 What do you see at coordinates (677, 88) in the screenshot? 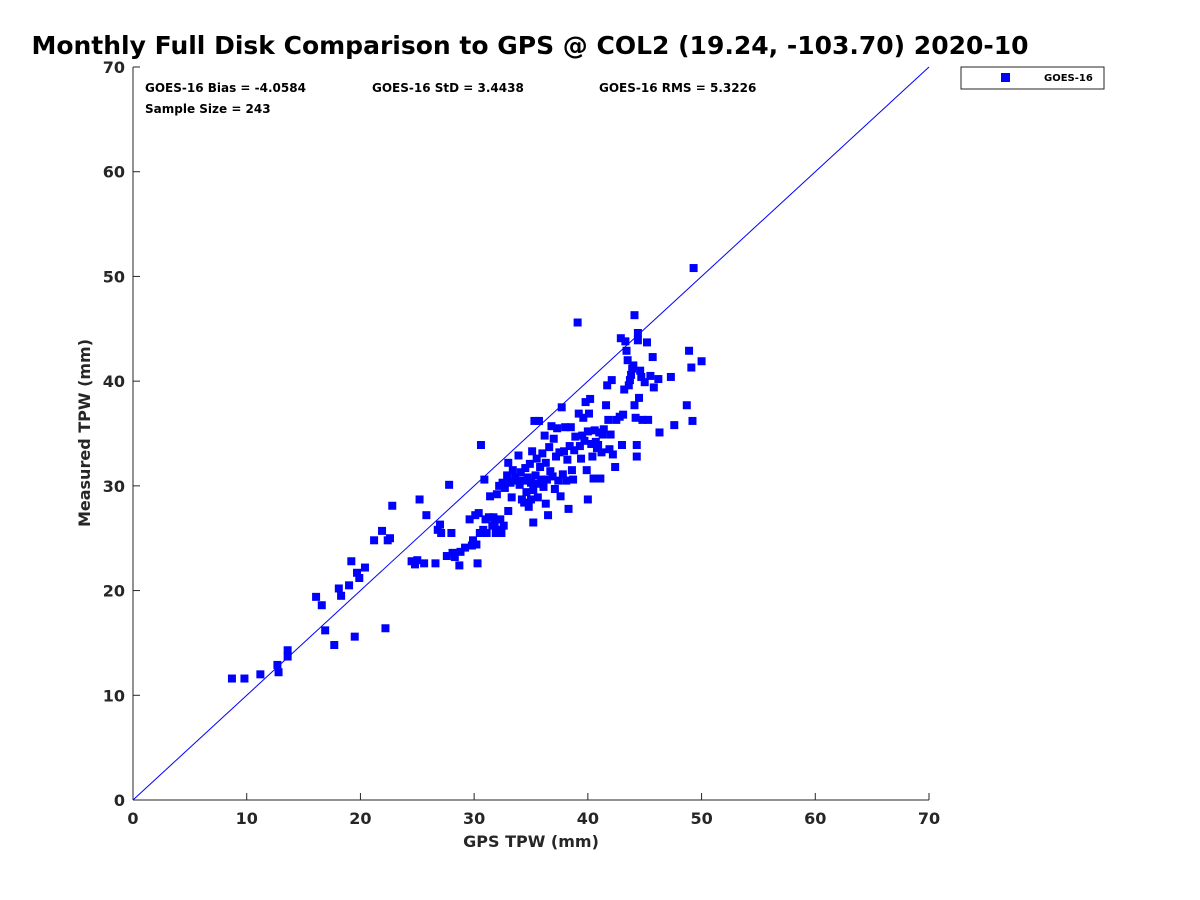
I see `rms-stat: GOES-16 RMS = 5.3226` at bounding box center [677, 88].